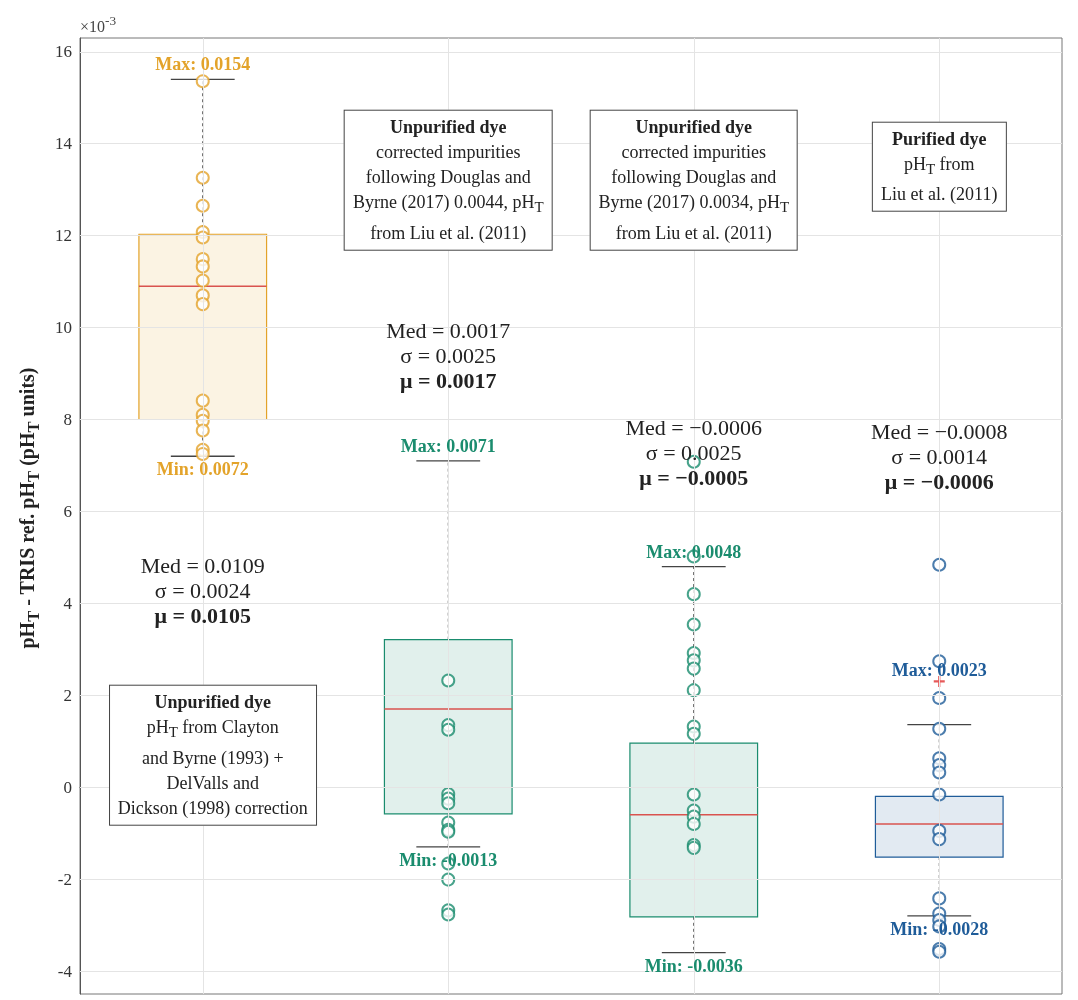 The height and width of the screenshot is (1000, 1078). What do you see at coordinates (202, 590) in the screenshot?
I see `annotation: Med = 0.0109 σ = 0.0024 μ = 0.0105` at bounding box center [202, 590].